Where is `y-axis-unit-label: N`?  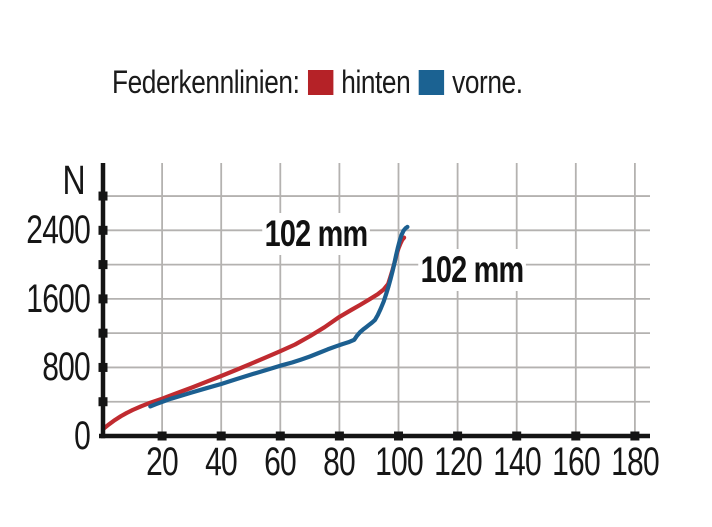 y-axis-unit-label: N is located at coordinates (74, 180).